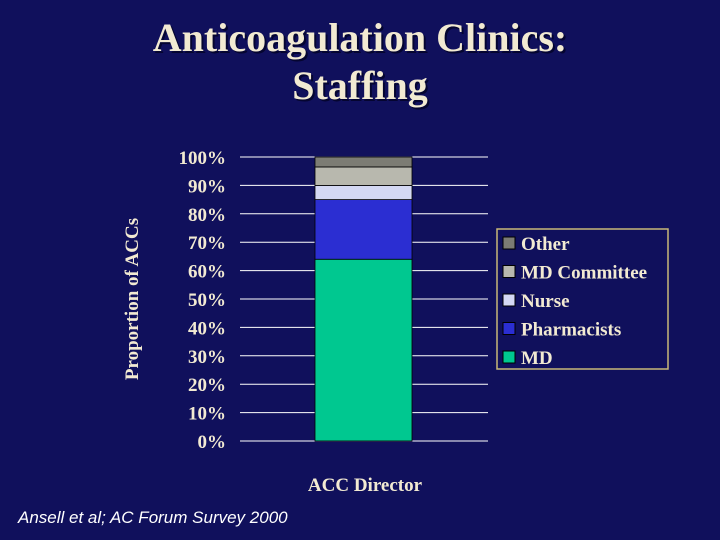  I want to click on legend-label: MD, so click(537, 358).